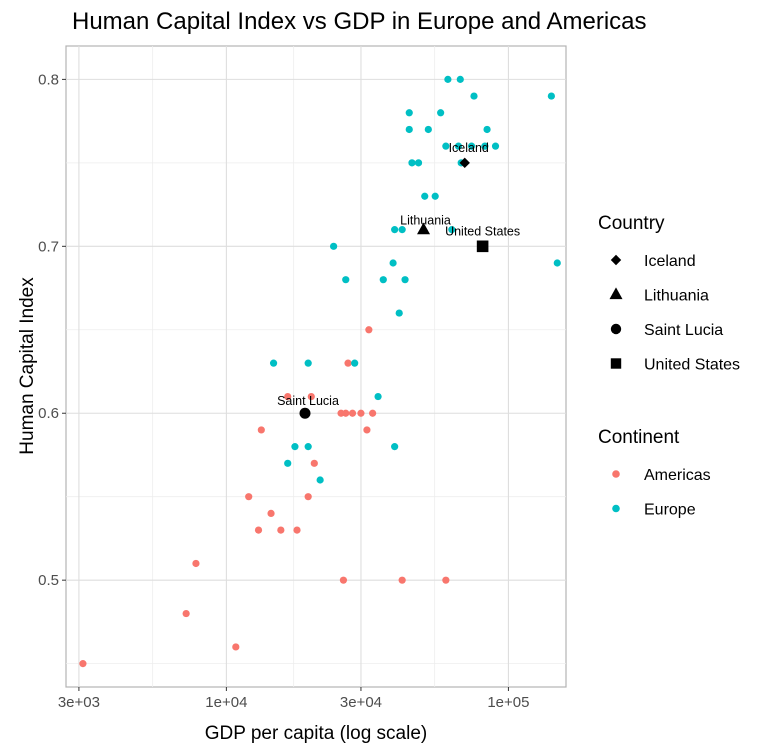 Image resolution: width=774 pixels, height=753 pixels. I want to click on legend-marker-lithuania, so click(616, 293).